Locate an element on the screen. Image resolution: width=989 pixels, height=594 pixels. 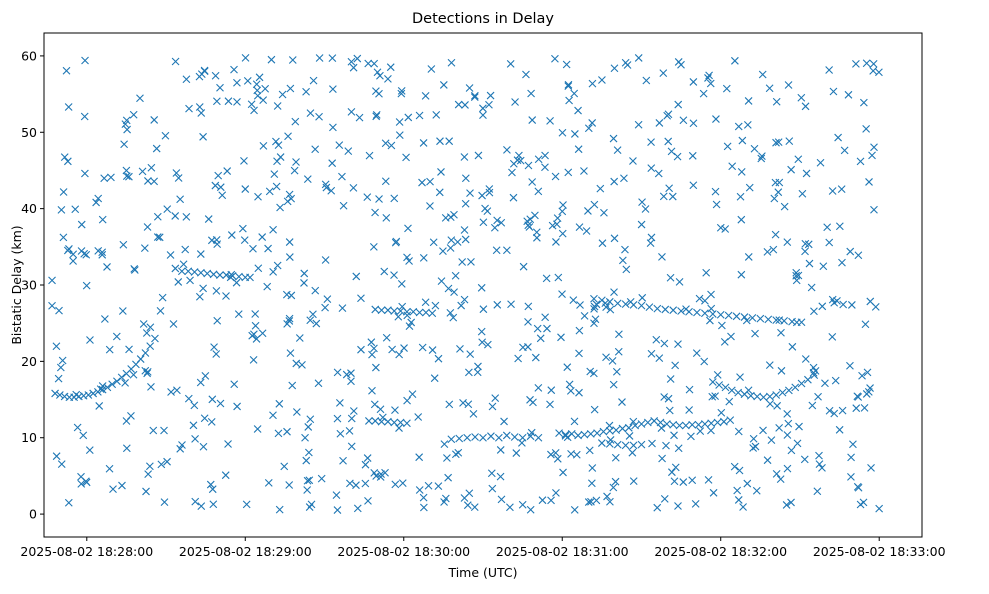
y-tick-label: 60 is located at coordinates (29, 55).